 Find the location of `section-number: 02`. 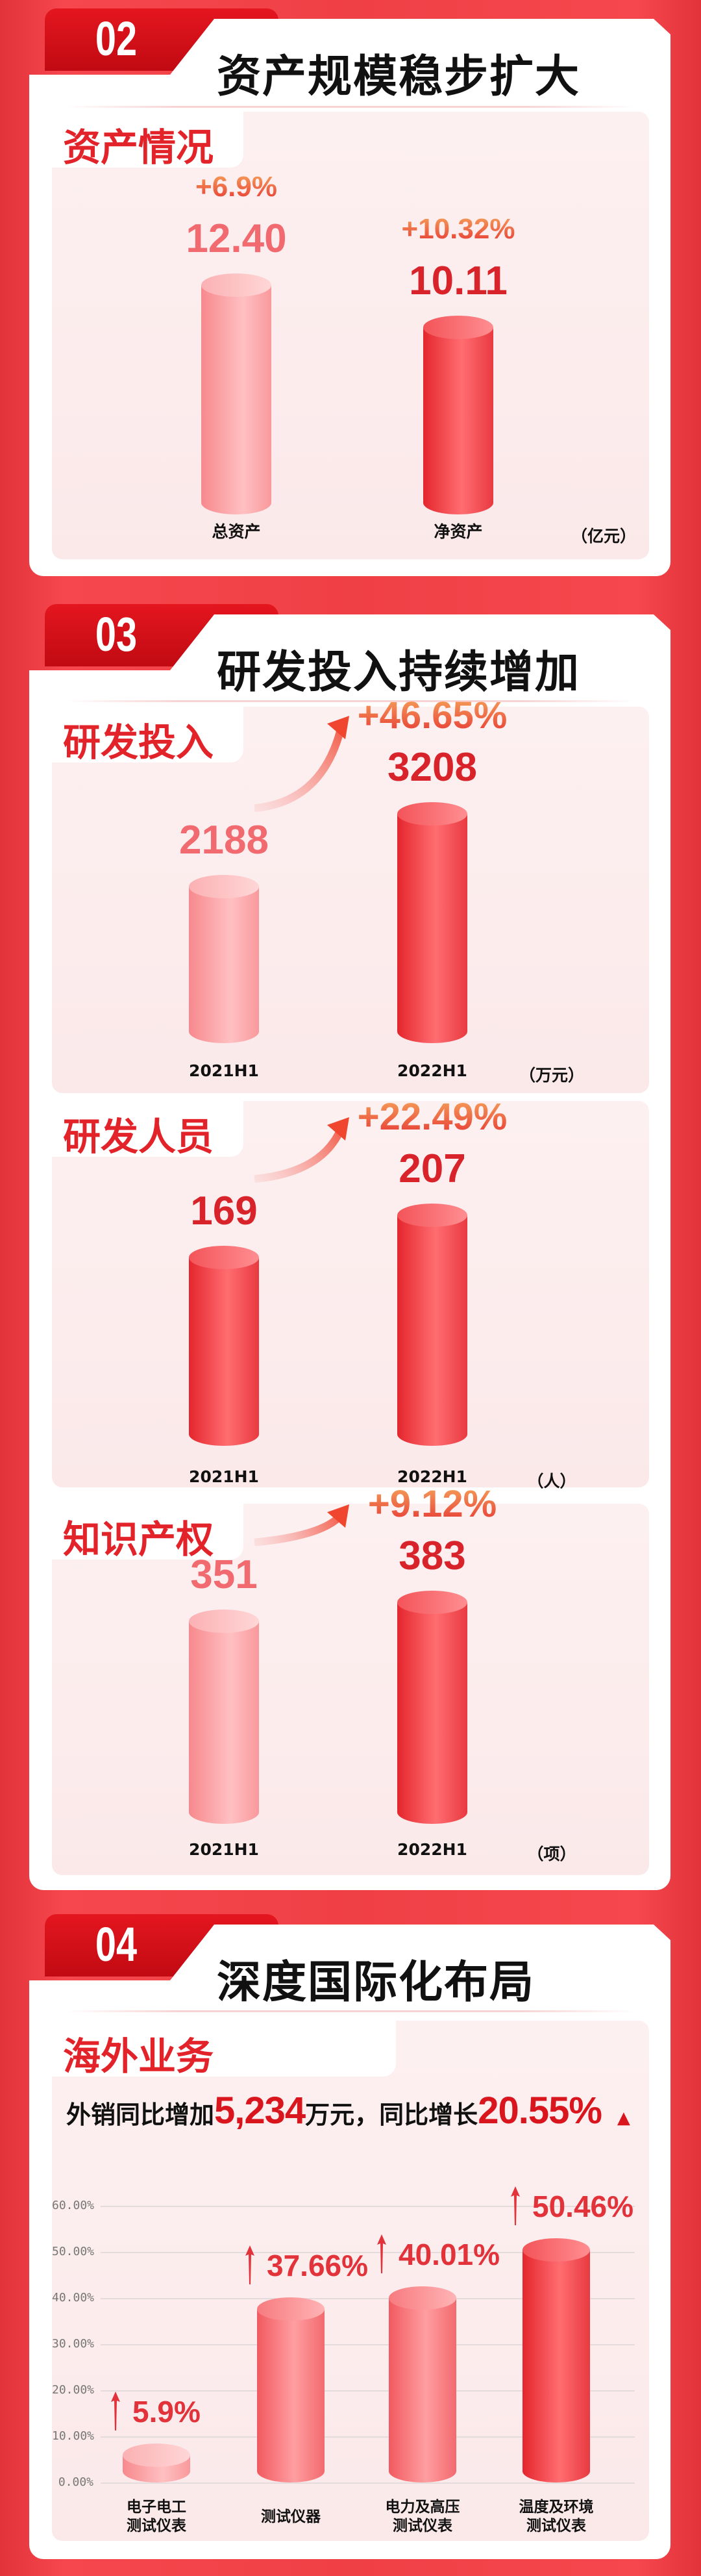

section-number: 02 is located at coordinates (116, 39).